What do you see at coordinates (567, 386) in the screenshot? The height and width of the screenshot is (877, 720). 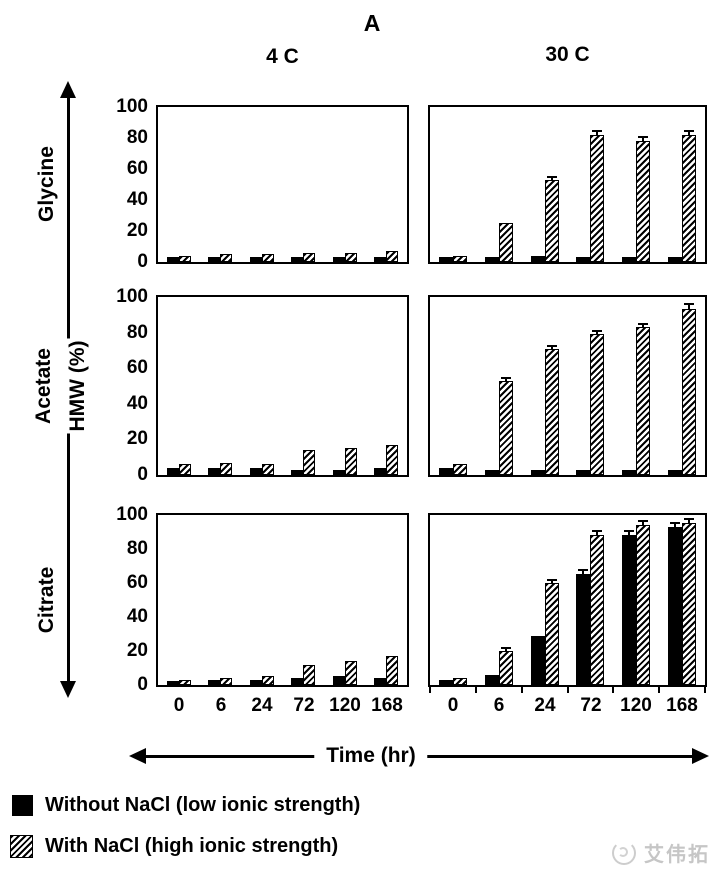 I see `chart-panel-acetate-30c` at bounding box center [567, 386].